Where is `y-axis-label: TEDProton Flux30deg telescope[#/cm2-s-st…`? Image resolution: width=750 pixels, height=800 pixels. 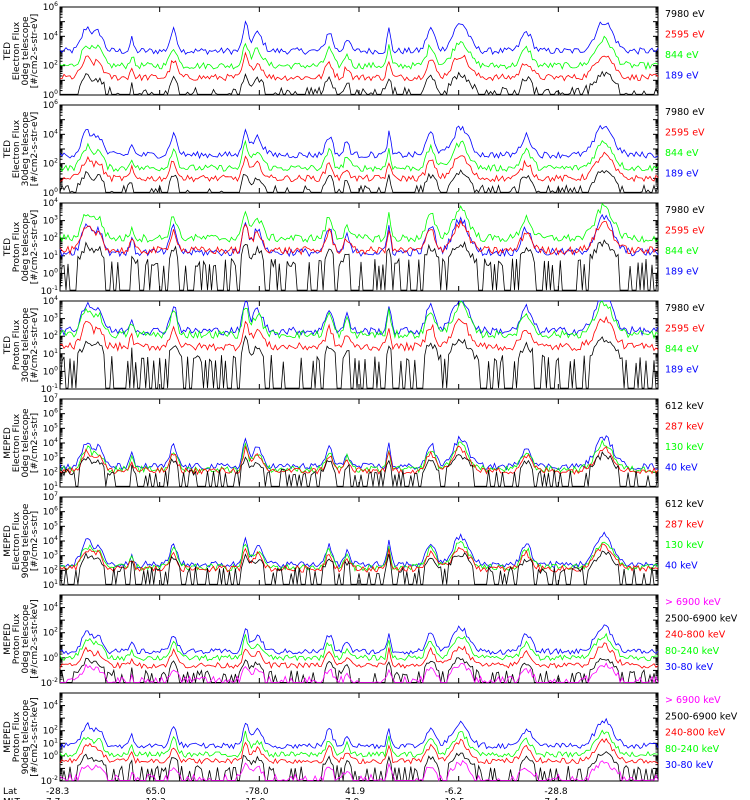
y-axis-label: TEDProton Flux30deg telescope[#/cm2-s-st… is located at coordinates (21, 344).